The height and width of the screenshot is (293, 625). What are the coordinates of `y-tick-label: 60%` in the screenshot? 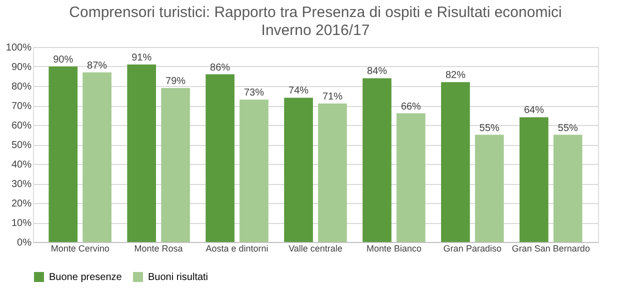 It's located at (21, 126).